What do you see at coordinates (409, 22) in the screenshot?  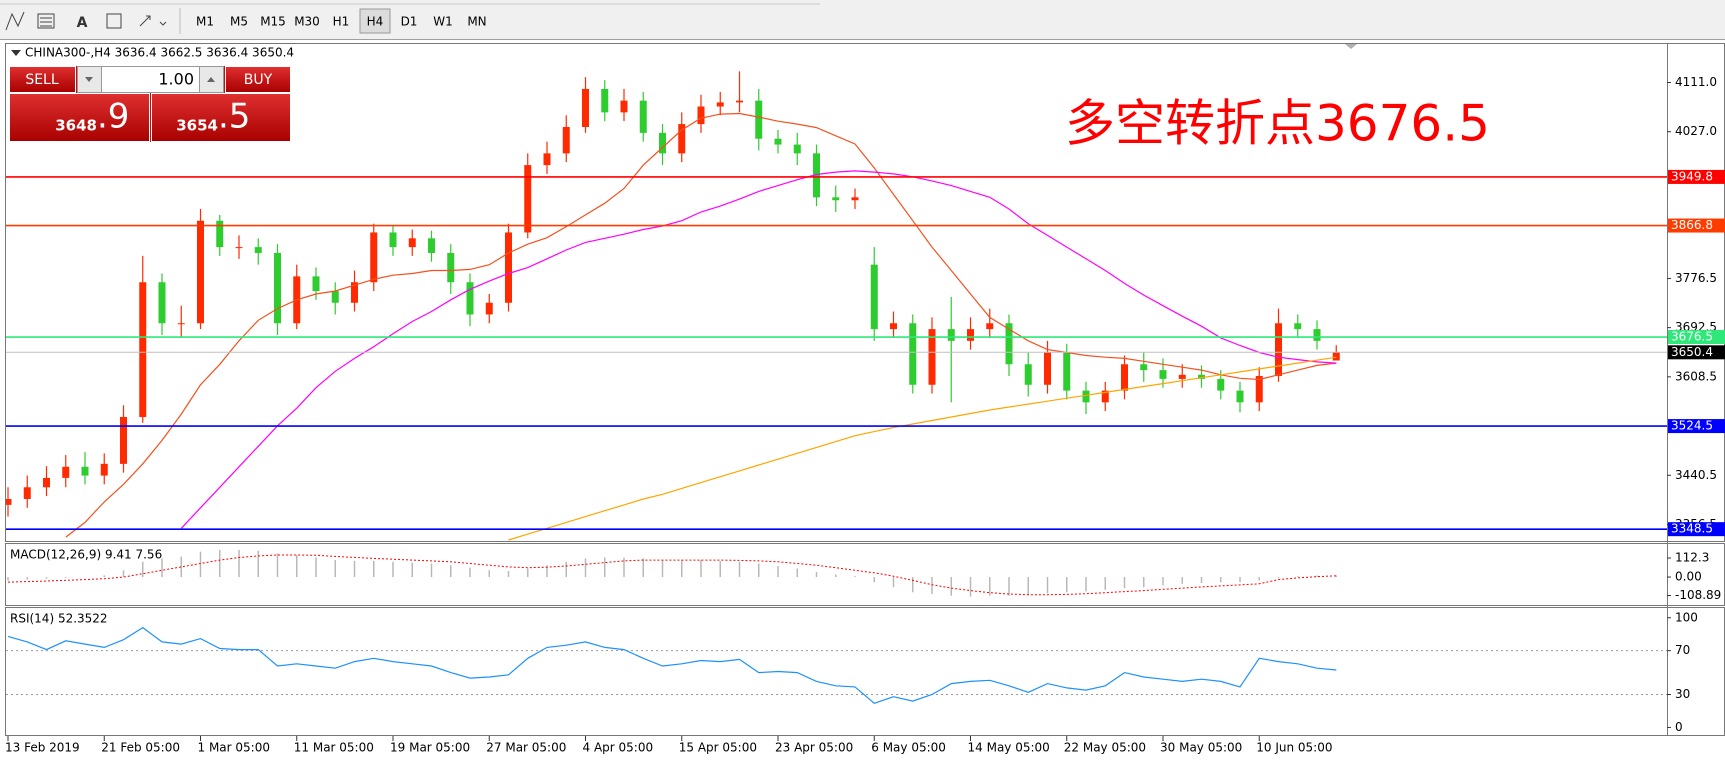 I see `timeframe-label: D1` at bounding box center [409, 22].